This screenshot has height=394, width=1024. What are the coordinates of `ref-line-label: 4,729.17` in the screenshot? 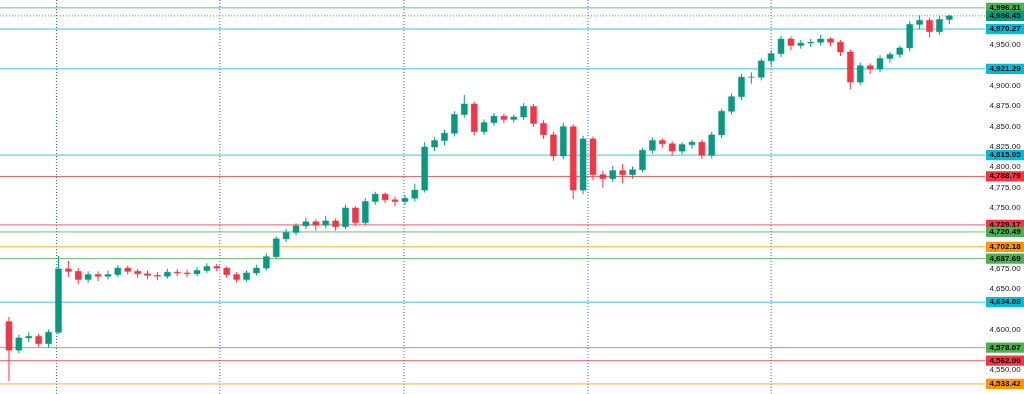 It's located at (1005, 224).